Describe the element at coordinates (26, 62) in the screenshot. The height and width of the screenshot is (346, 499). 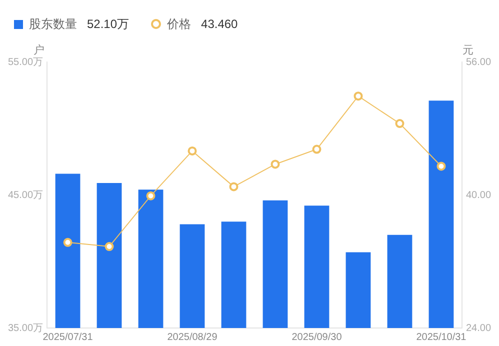
I see `y-tick-label: 55.00万` at that location.